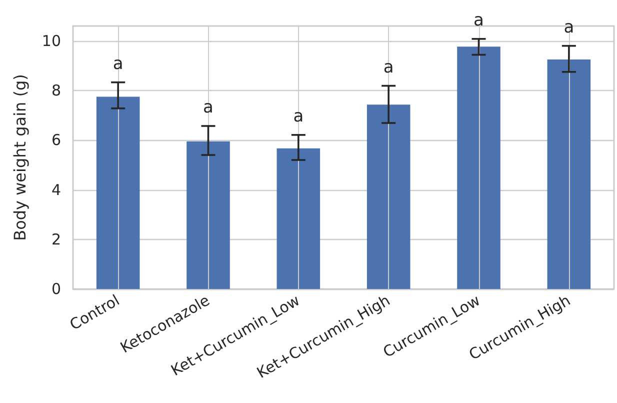 Image resolution: width=617 pixels, height=403 pixels. Describe the element at coordinates (56, 289) in the screenshot. I see `y-tick-label: 0` at that location.